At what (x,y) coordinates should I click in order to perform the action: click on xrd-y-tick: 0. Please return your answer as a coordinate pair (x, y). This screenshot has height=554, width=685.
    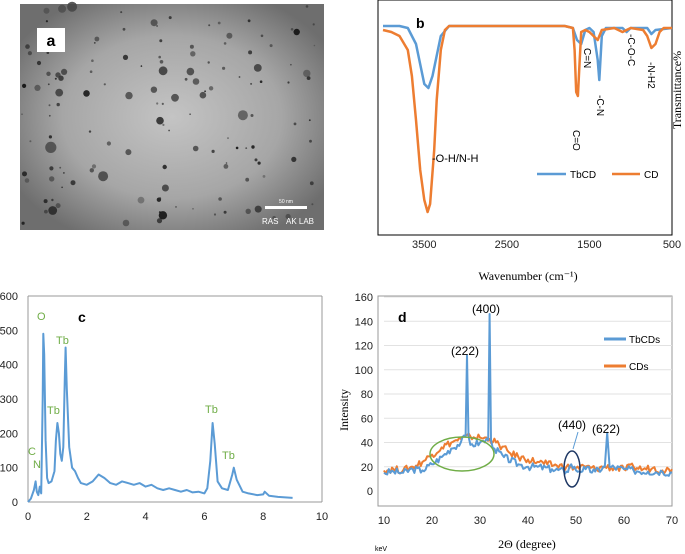
    Looking at the image, I should click on (370, 492).